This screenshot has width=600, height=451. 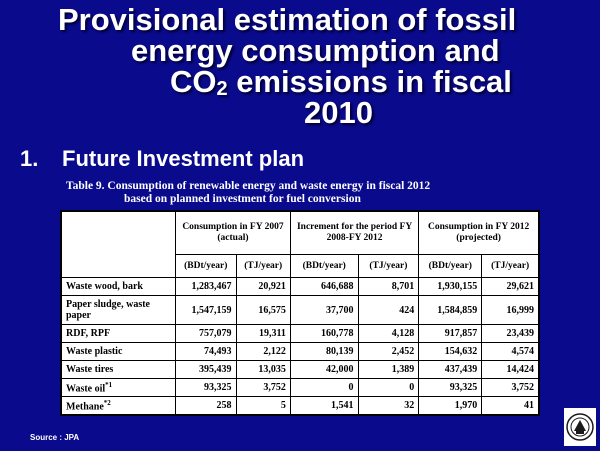 What do you see at coordinates (315, 50) in the screenshot?
I see `title-line-2: energy consumption and` at bounding box center [315, 50].